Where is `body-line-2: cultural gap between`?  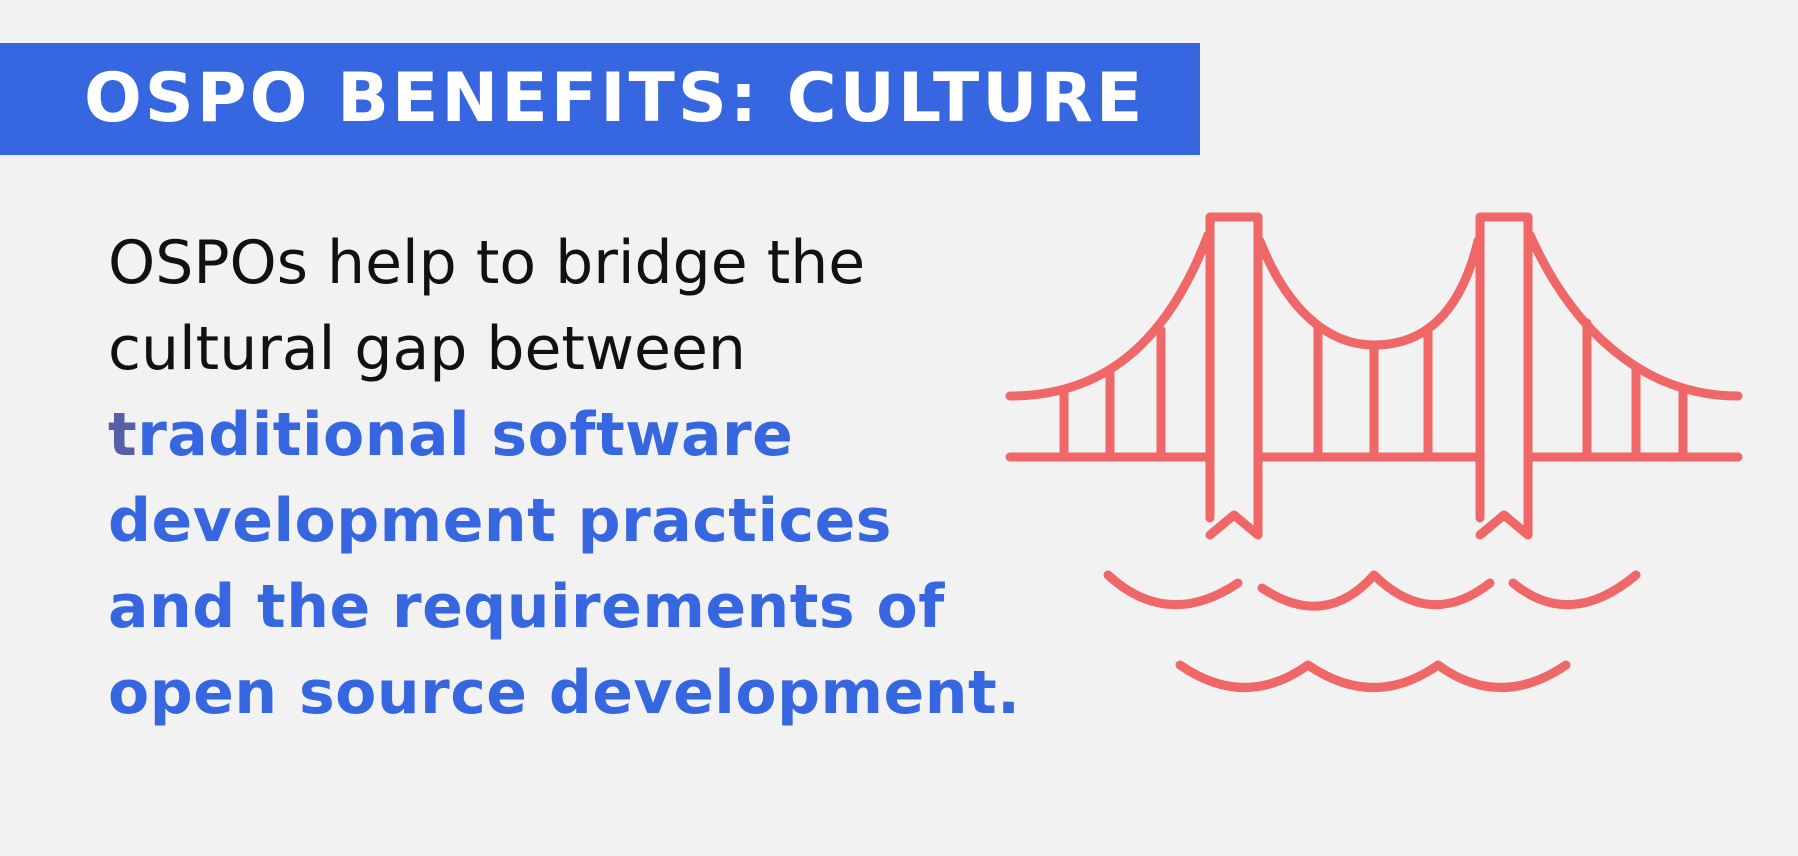
body-line-2: cultural gap between is located at coordinates (427, 349).